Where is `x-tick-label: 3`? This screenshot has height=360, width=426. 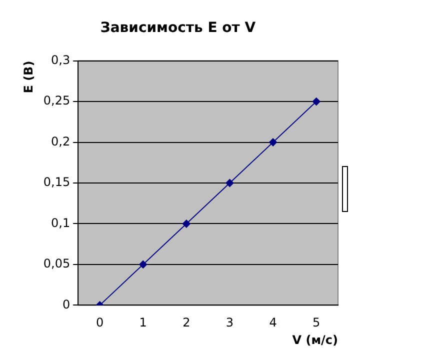 x-tick-label: 3 is located at coordinates (230, 323).